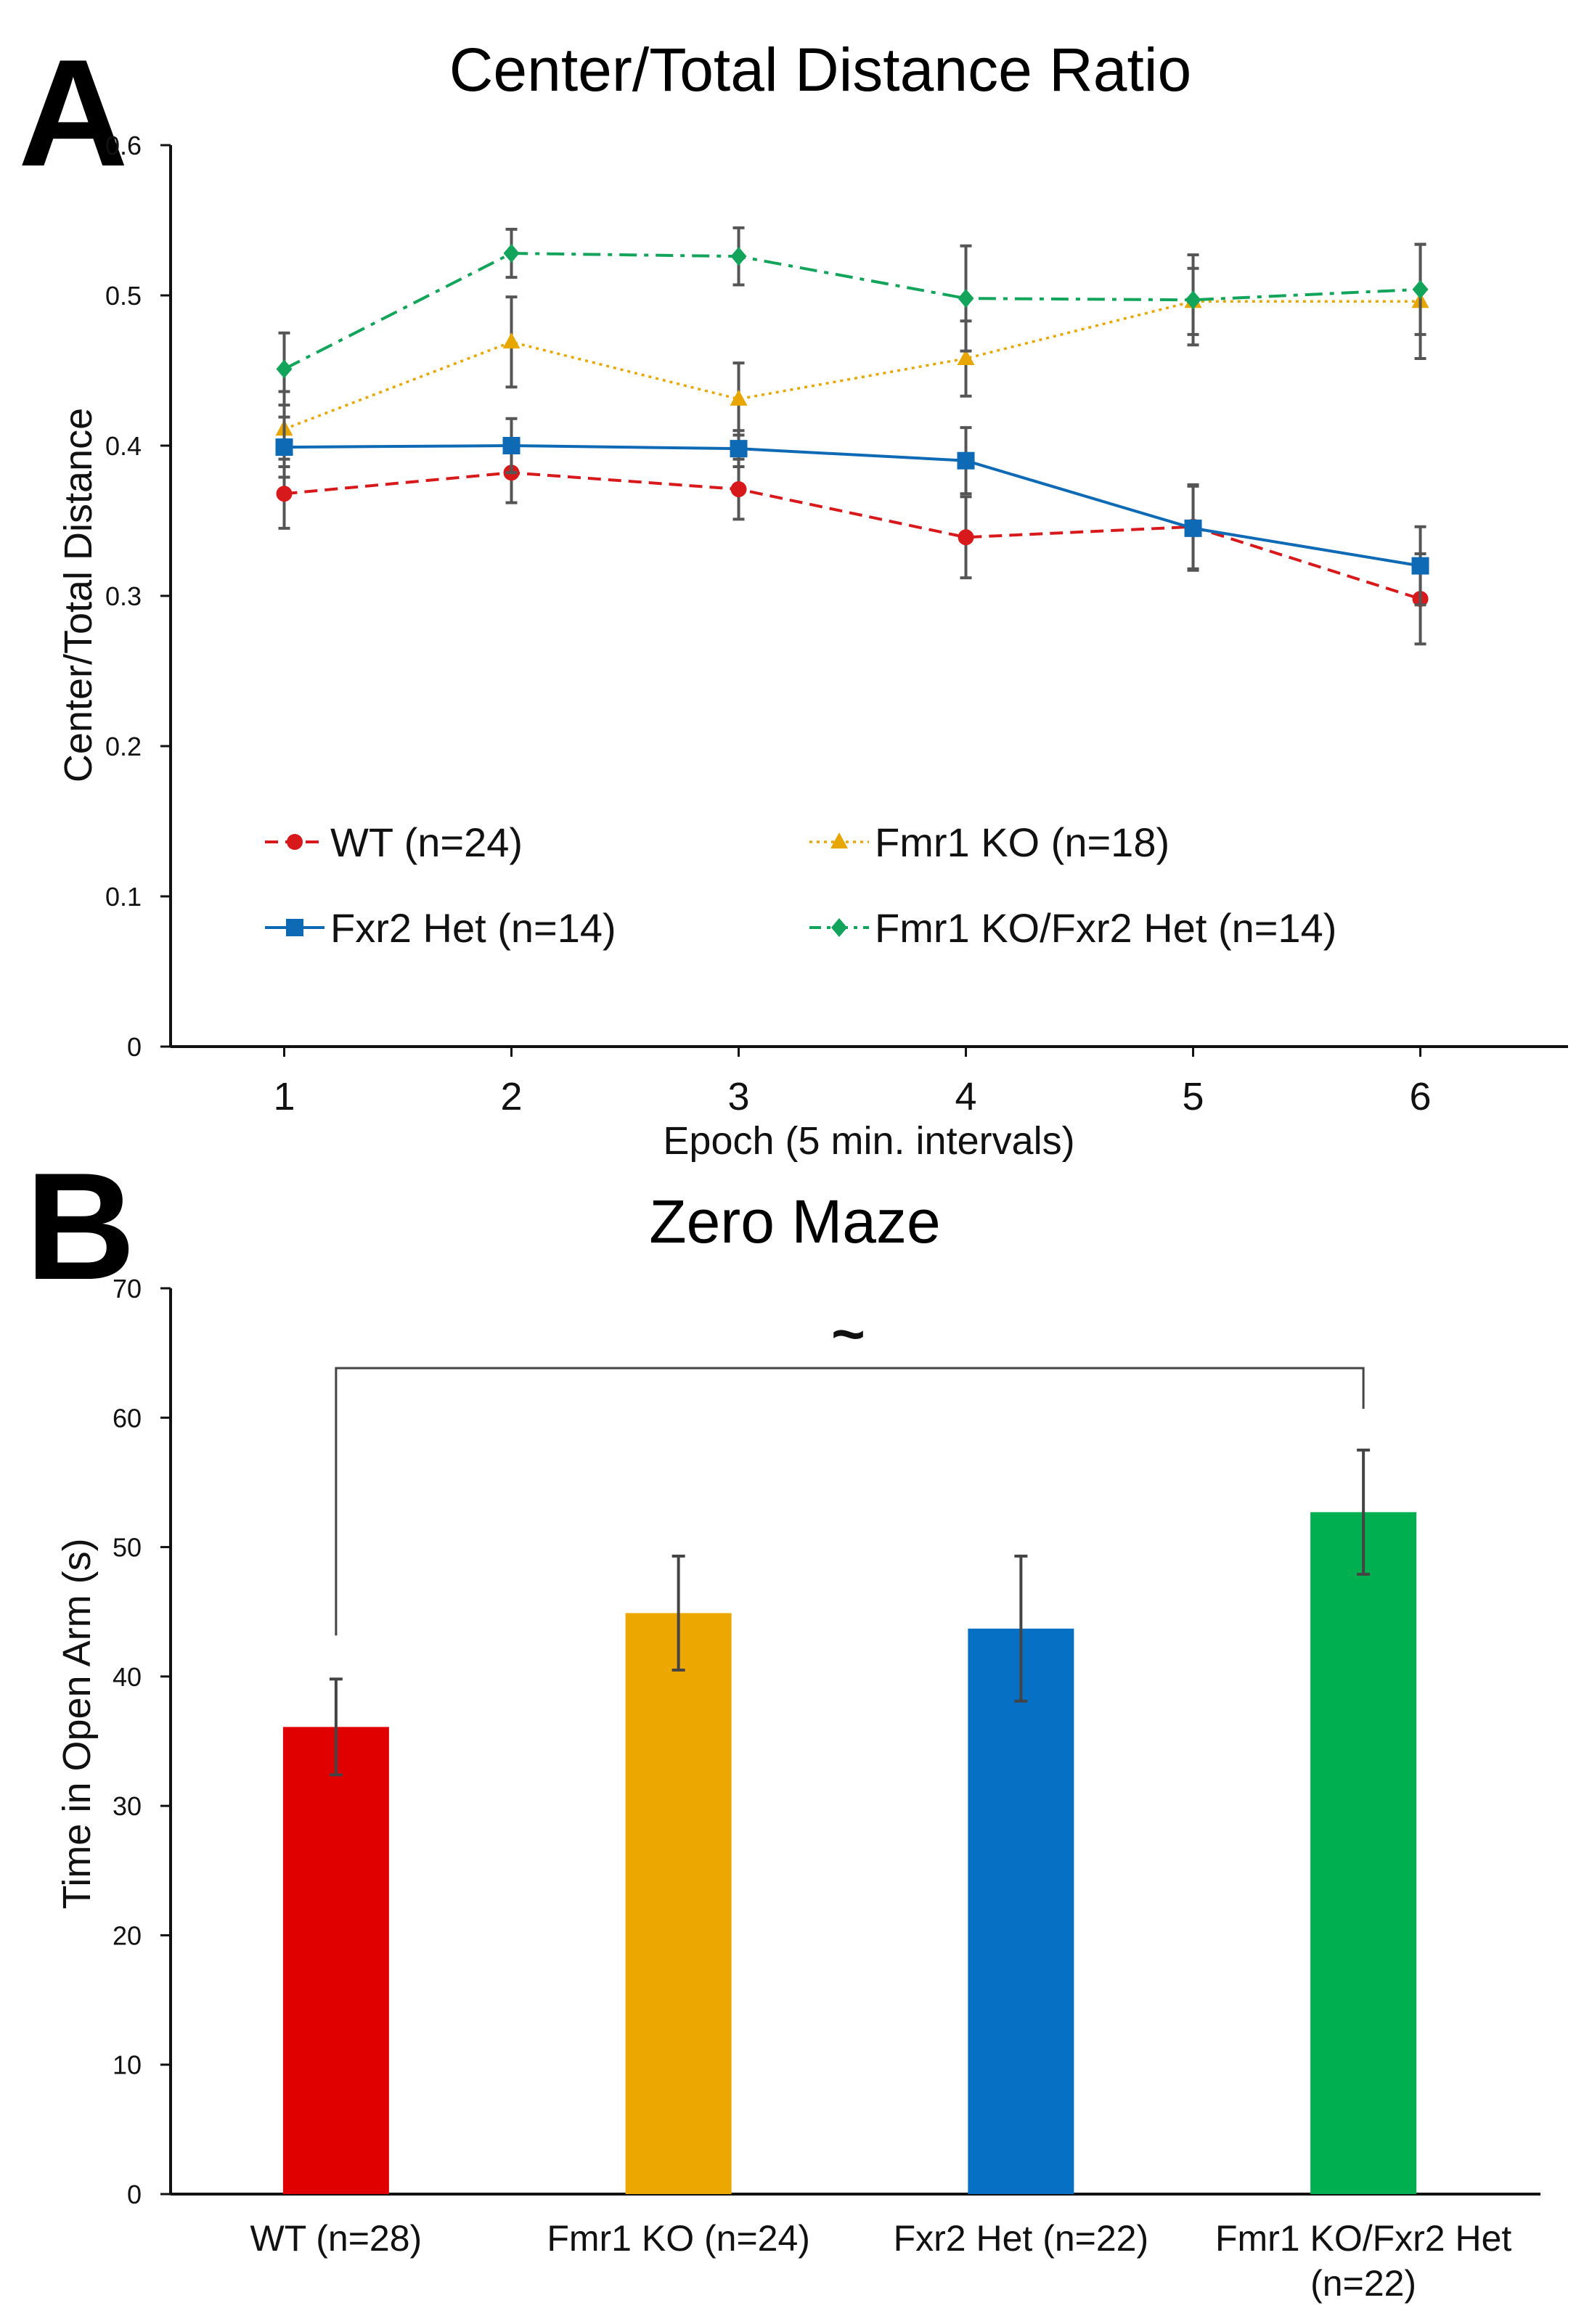 This screenshot has width=1584, height=2324. What do you see at coordinates (142, 1741) in the screenshot?
I see `panel-b-y-ticks: 0 10 20 30 40 50 60 70` at bounding box center [142, 1741].